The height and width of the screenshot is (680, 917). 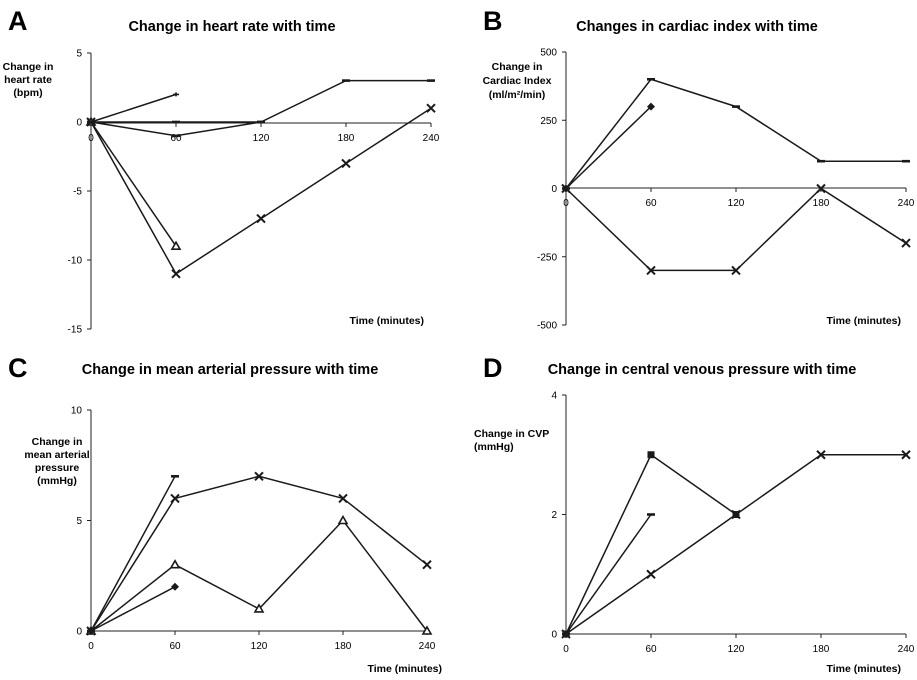 I want to click on y-tick-label: -250, so click(x=547, y=257).